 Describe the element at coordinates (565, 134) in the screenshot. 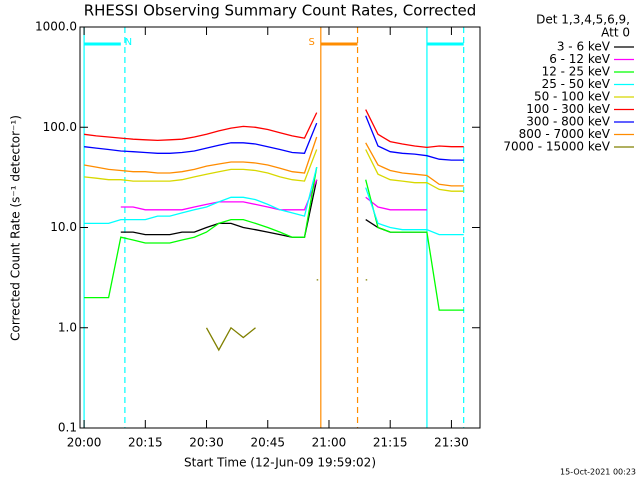

I see `legend-label: 800 - 7000 keV` at that location.